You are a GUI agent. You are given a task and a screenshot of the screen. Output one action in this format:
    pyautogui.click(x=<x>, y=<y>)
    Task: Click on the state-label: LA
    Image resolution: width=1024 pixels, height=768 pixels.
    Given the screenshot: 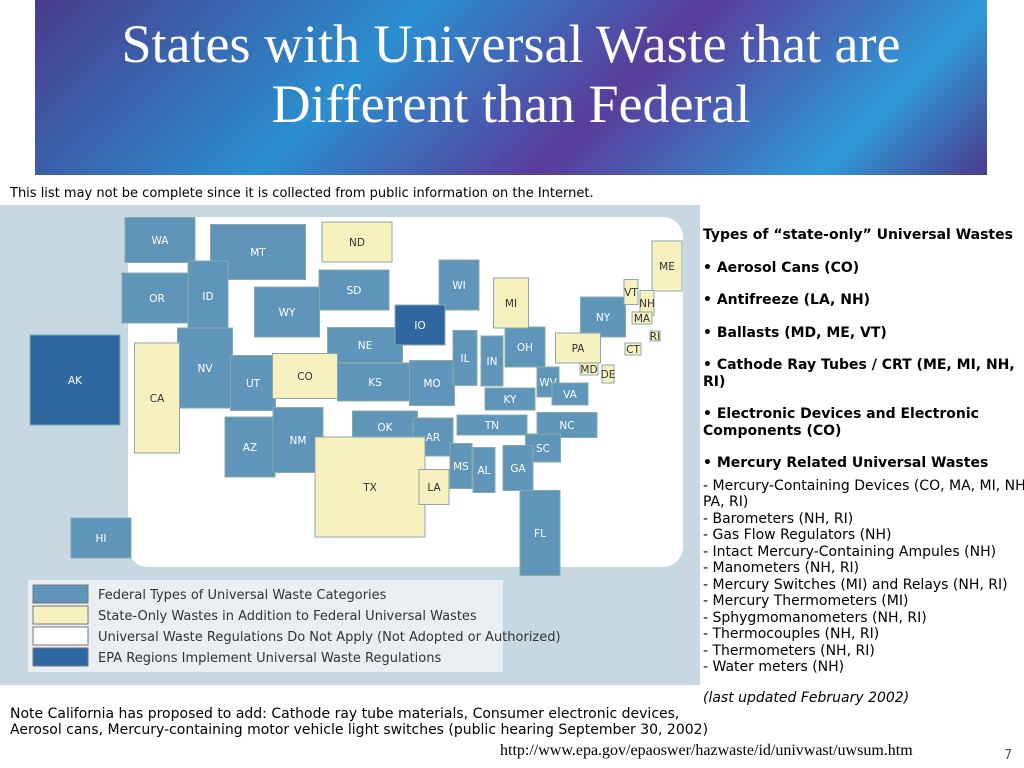 What is the action you would take?
    pyautogui.click(x=434, y=488)
    